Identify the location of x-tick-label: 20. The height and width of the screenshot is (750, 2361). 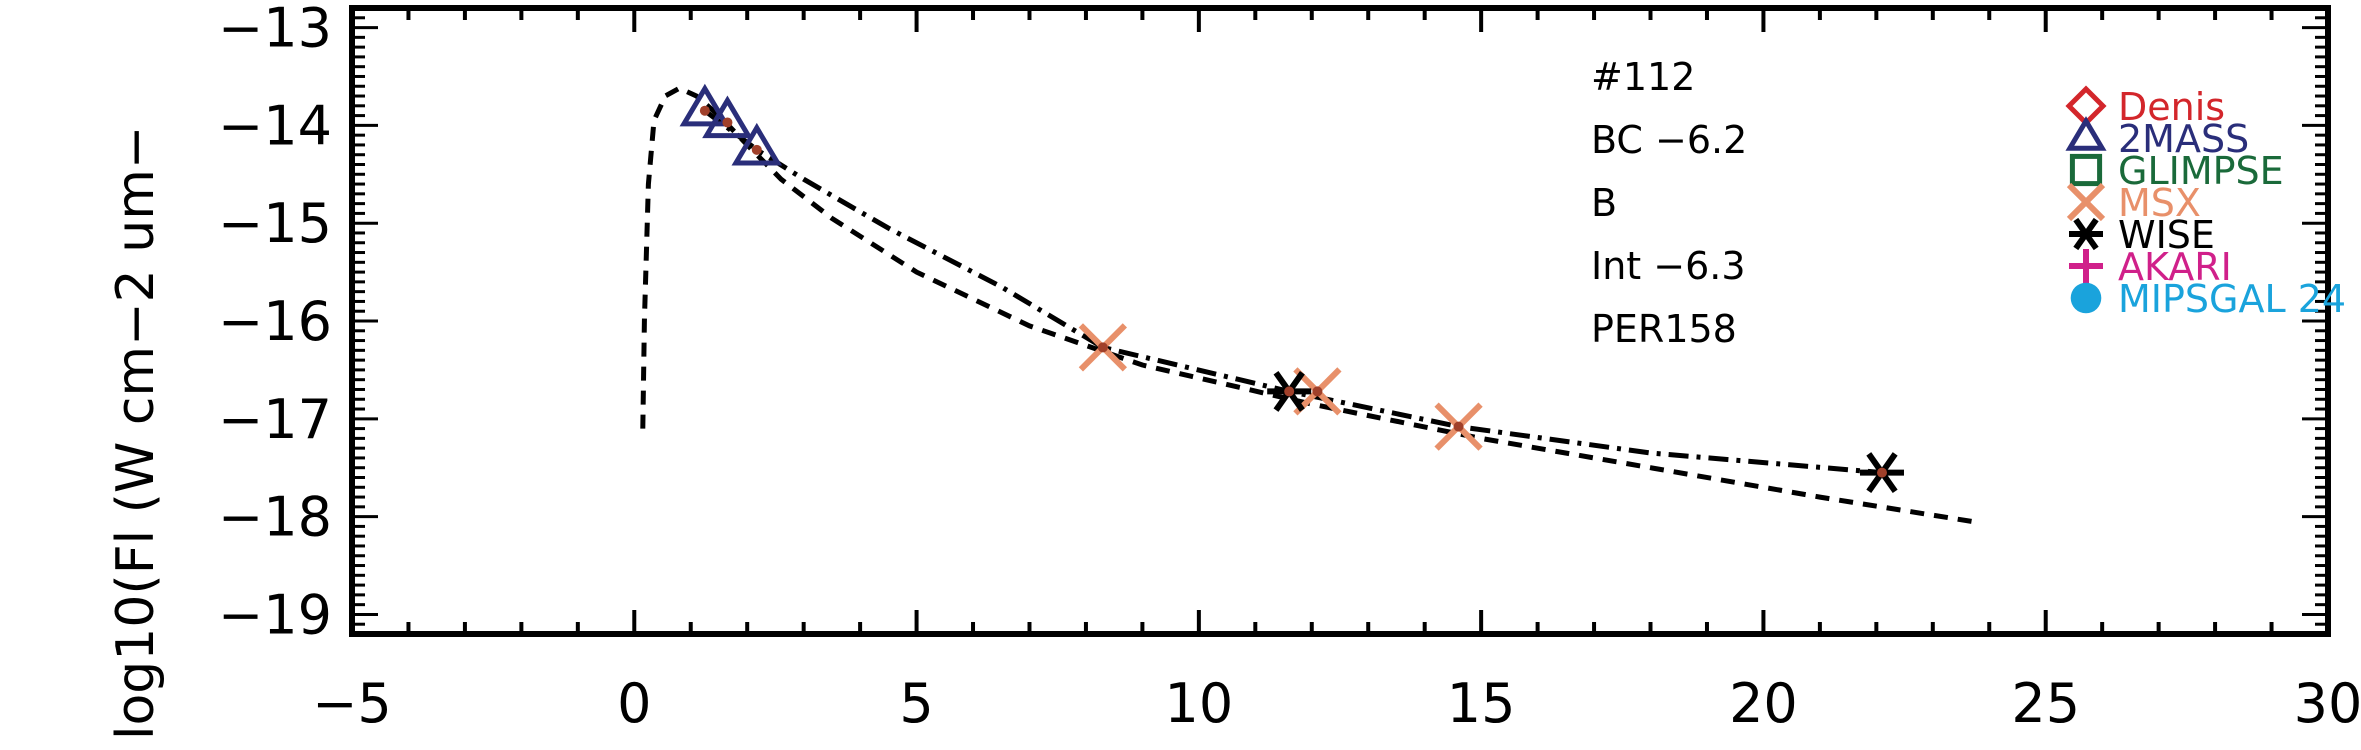
(1763, 703).